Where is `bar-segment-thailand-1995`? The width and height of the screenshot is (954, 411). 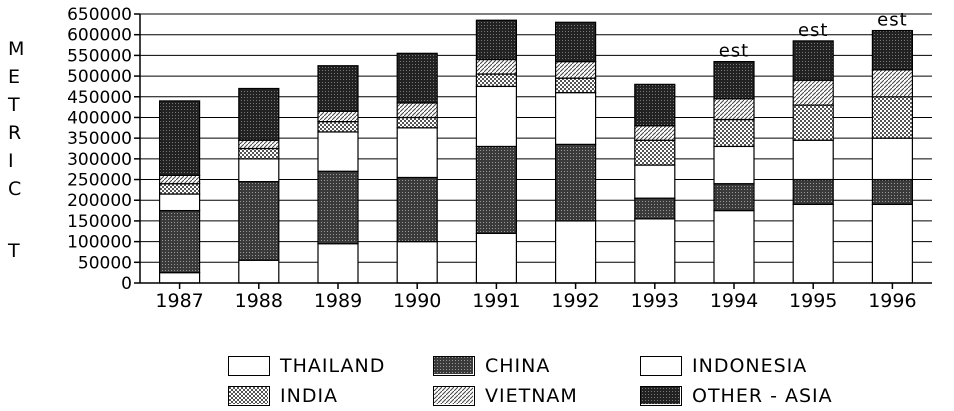 bar-segment-thailand-1995 is located at coordinates (813, 243).